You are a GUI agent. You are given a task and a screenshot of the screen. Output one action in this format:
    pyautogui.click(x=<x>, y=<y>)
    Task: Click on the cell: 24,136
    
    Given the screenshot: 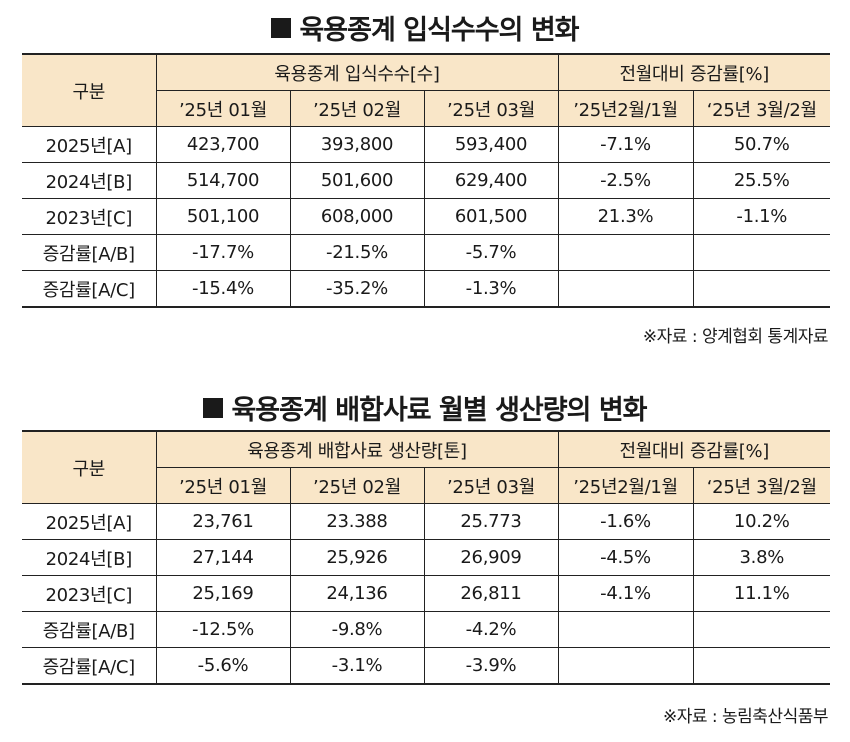 What is the action you would take?
    pyautogui.click(x=357, y=593)
    